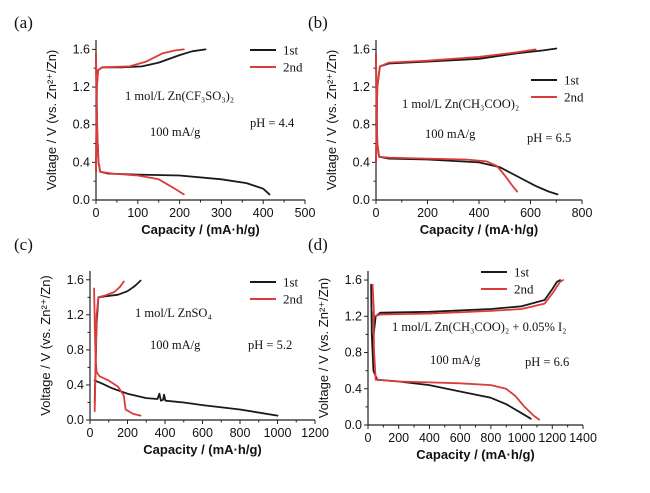 Image resolution: width=650 pixels, height=493 pixels. What do you see at coordinates (460, 104) in the screenshot?
I see `annotation: 1 mol/L Zn(CH₃COO)₂` at bounding box center [460, 104].